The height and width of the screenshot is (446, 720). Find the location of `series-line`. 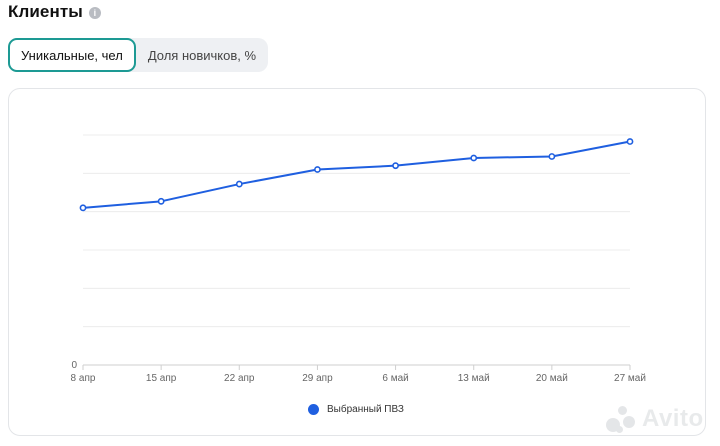

series-line is located at coordinates (356, 174).